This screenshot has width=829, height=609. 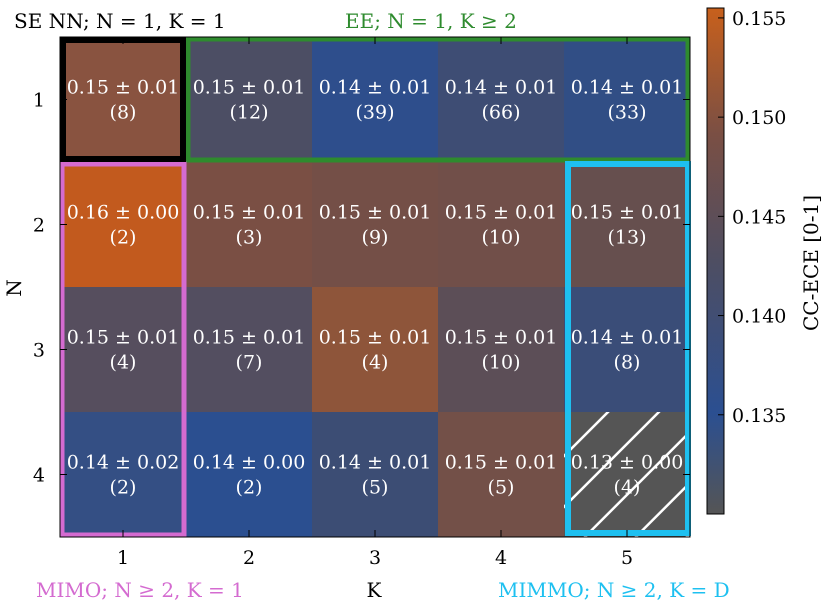 I want to click on x-axis-label: K, so click(x=375, y=590).